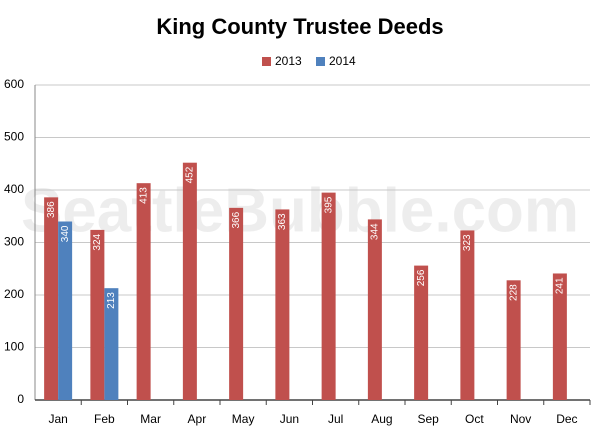  What do you see at coordinates (467, 242) in the screenshot?
I see `data-label: 323` at bounding box center [467, 242].